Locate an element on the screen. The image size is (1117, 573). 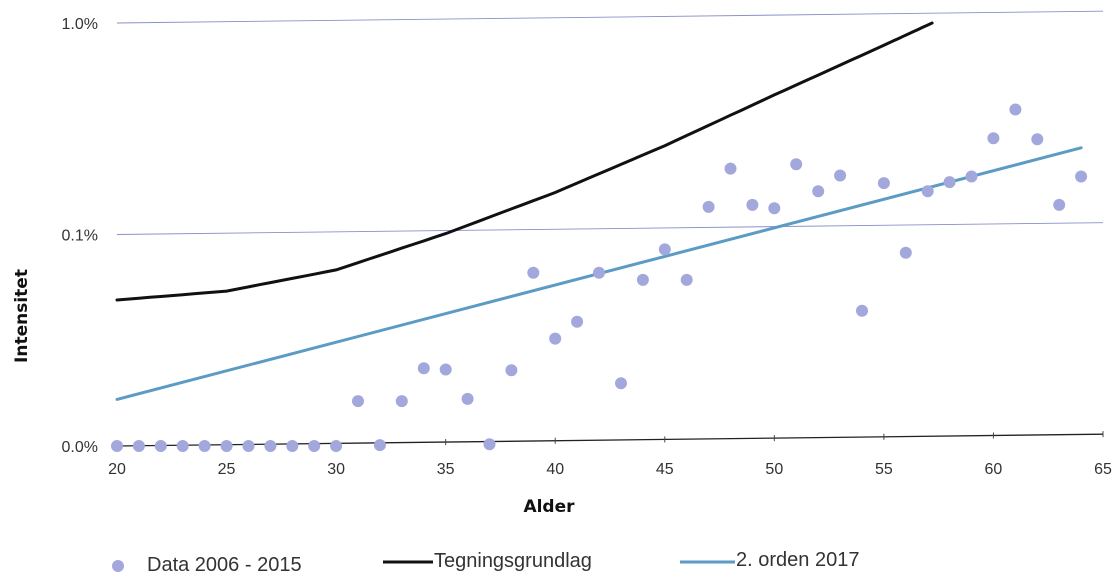
x-tick-label: 50 is located at coordinates (774, 469).